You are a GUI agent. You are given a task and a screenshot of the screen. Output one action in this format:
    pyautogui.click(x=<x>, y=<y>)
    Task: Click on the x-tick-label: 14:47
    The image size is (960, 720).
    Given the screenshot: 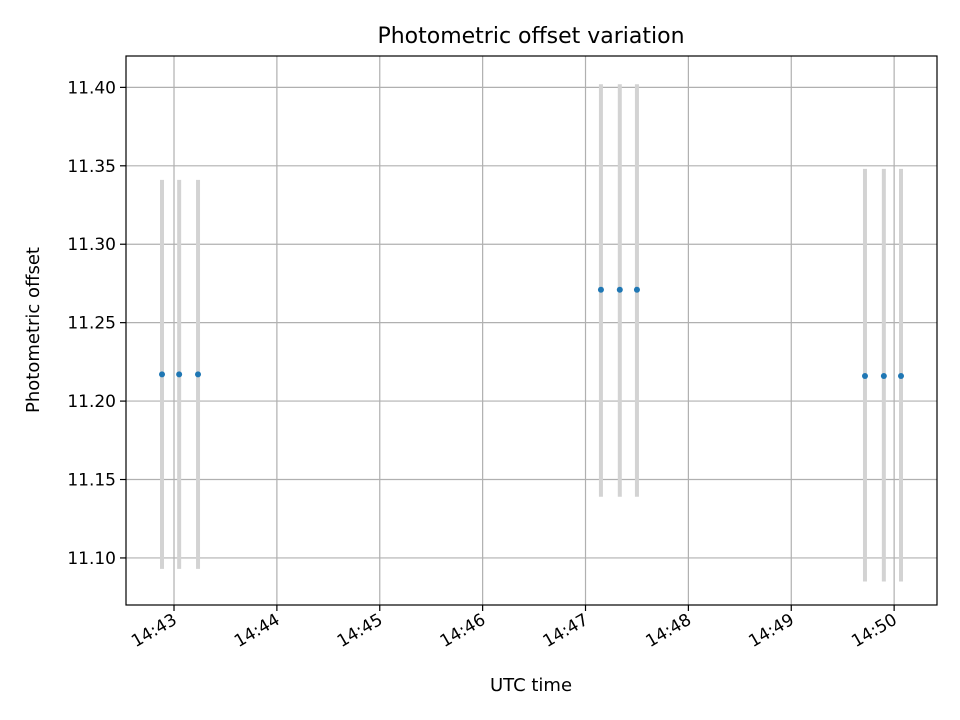 What is the action you would take?
    pyautogui.click(x=566, y=631)
    